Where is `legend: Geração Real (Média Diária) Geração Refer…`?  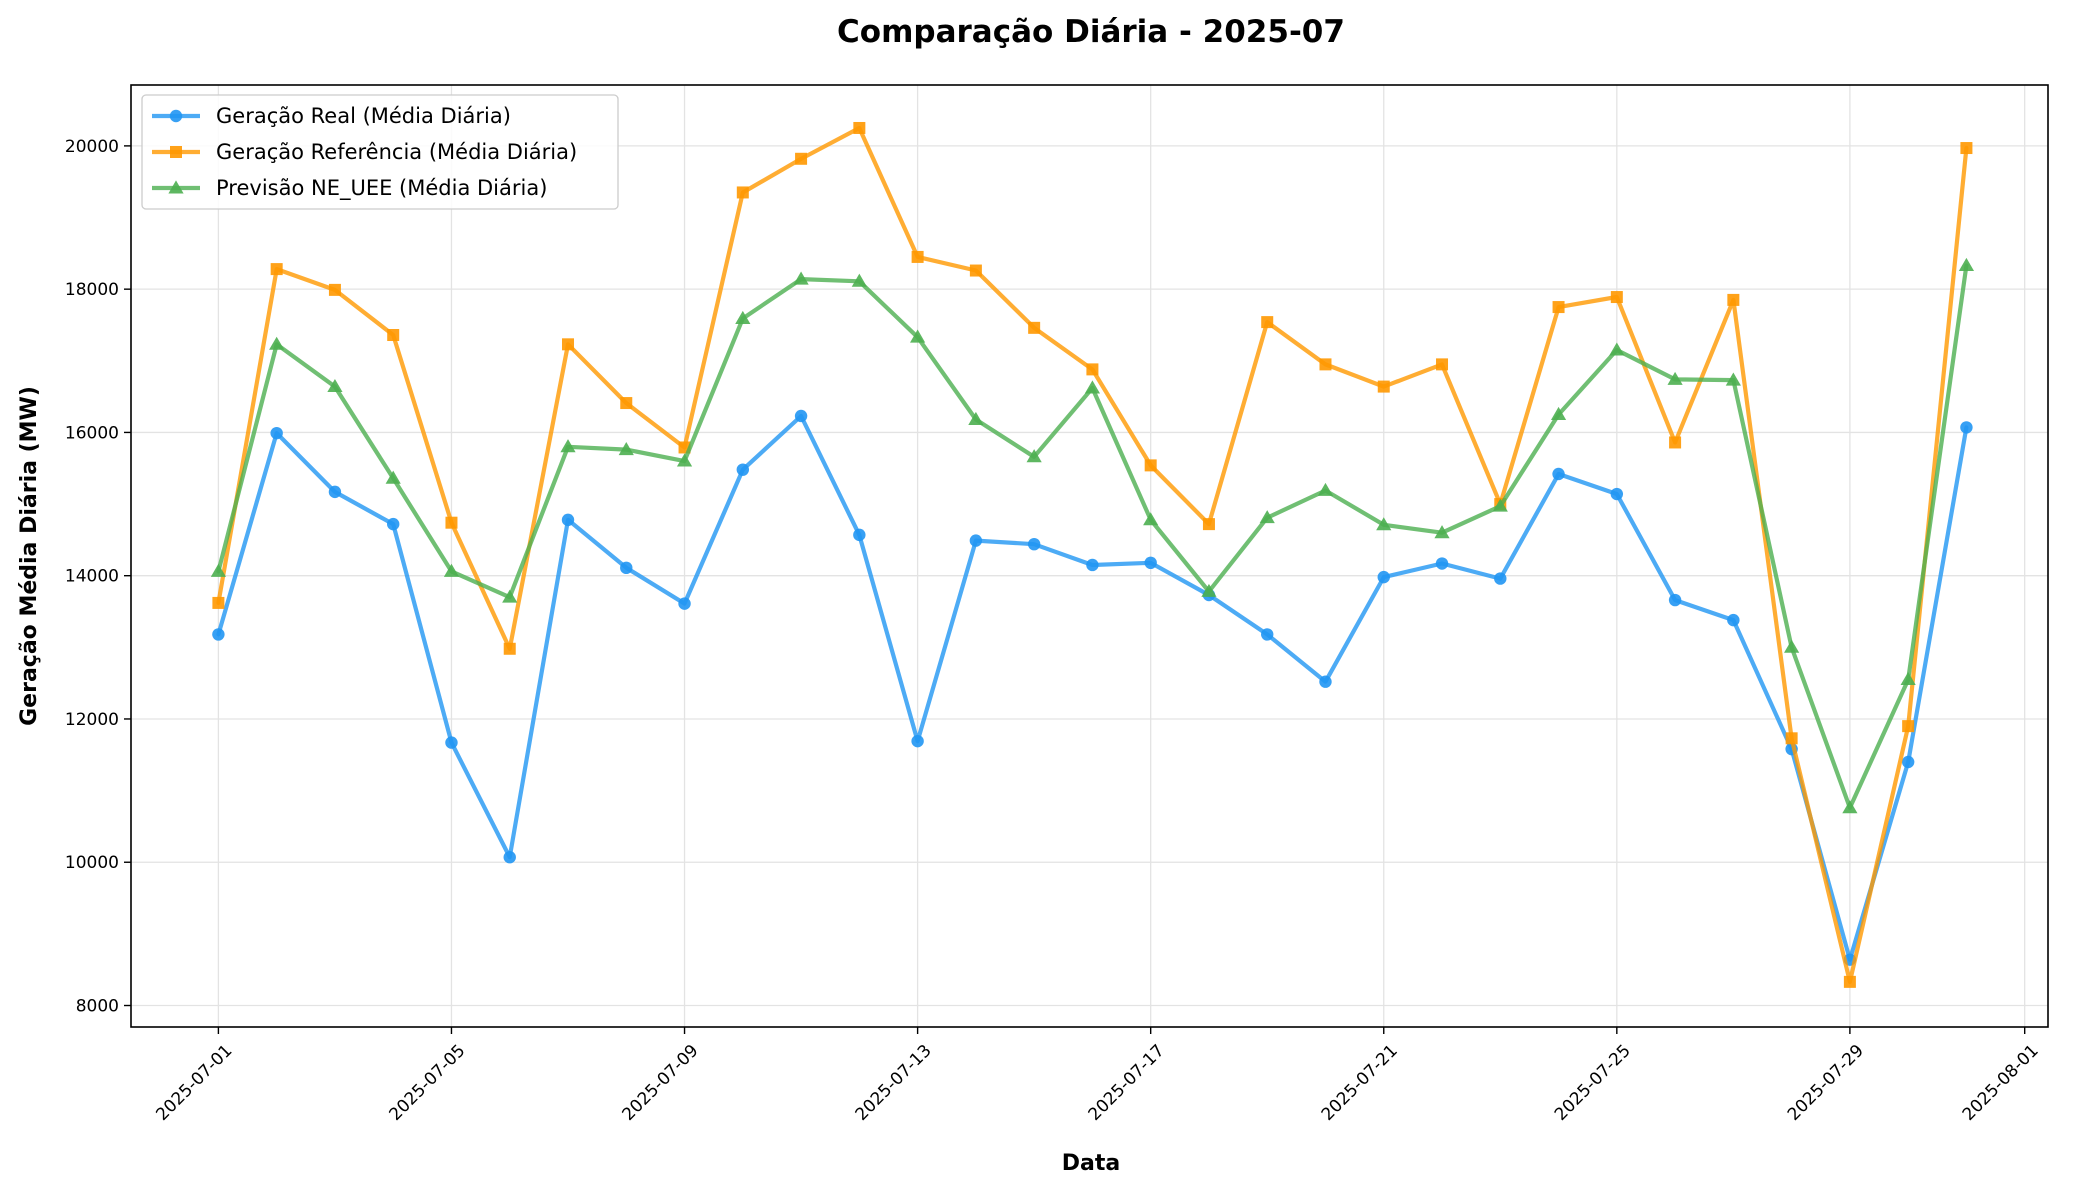 legend: Geração Real (Média Diária) Geração Refer… is located at coordinates (380, 152).